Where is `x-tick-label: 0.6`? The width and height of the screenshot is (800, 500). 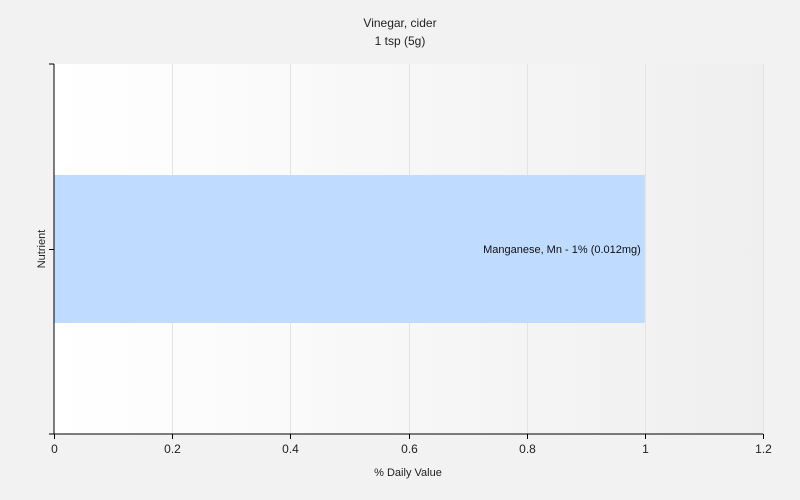 x-tick-label: 0.6 is located at coordinates (409, 449).